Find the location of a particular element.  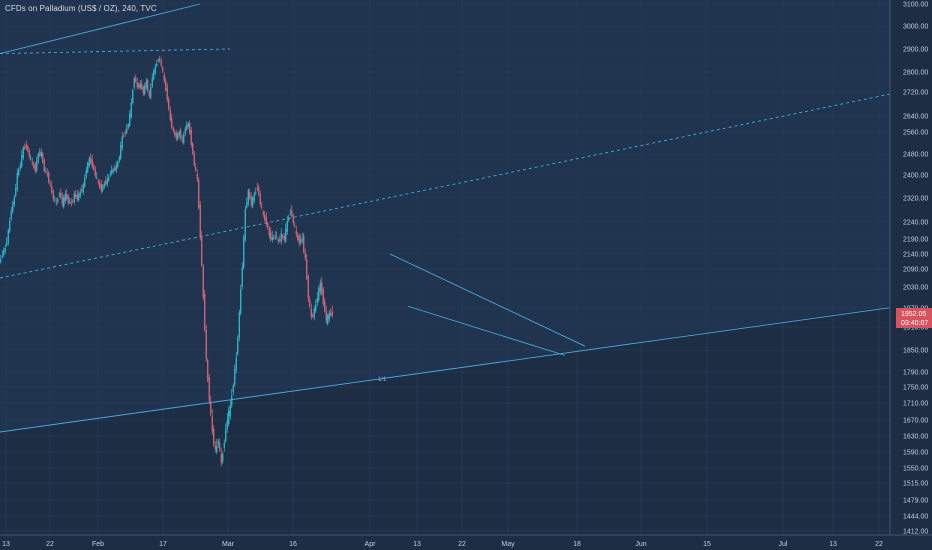

price-tick-label: 1550.00 is located at coordinates (915, 469).